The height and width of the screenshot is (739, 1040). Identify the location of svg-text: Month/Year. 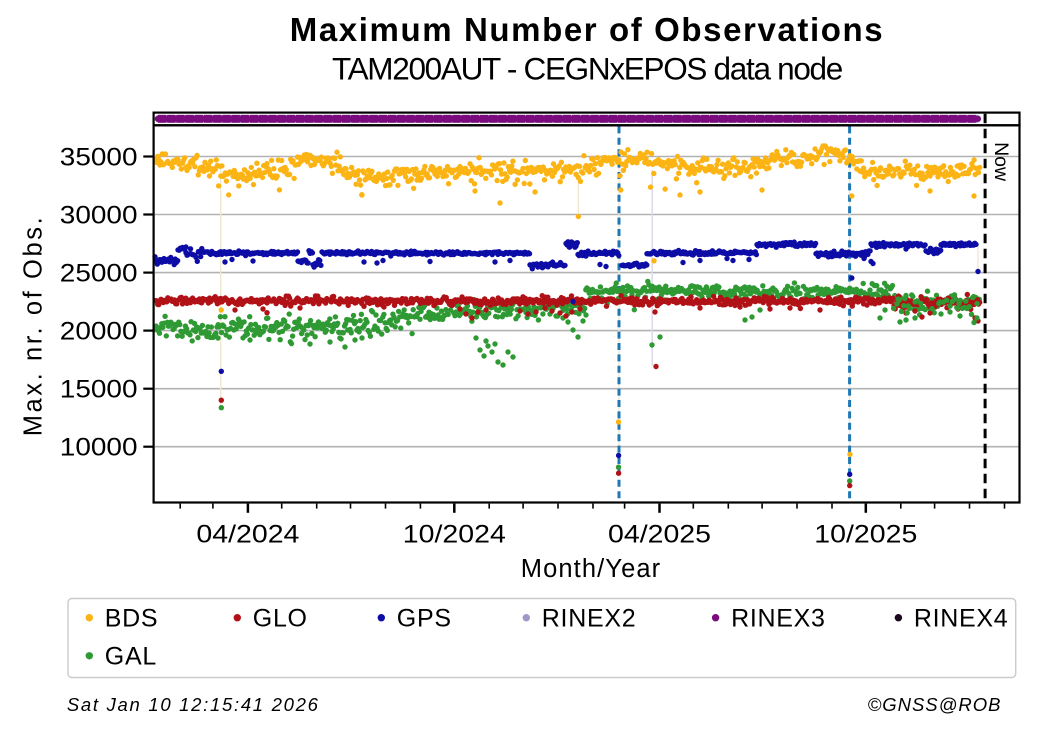
(591, 569).